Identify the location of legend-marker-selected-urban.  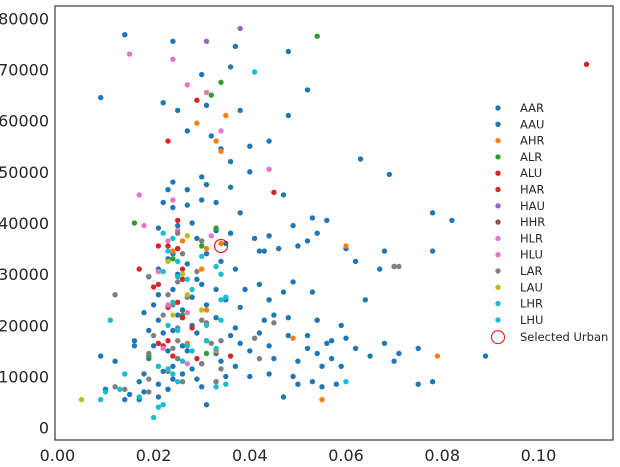
(498, 337).